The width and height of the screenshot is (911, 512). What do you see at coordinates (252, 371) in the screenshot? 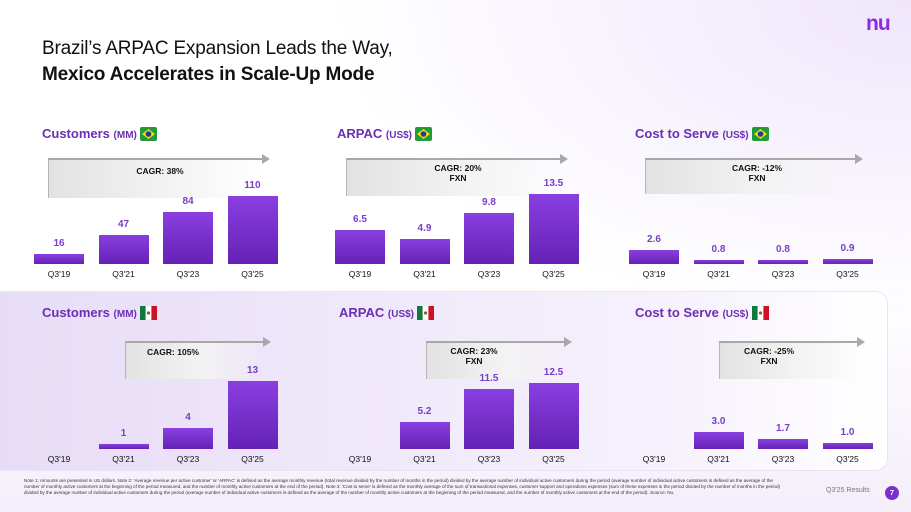
I see `data-label: 13` at bounding box center [252, 371].